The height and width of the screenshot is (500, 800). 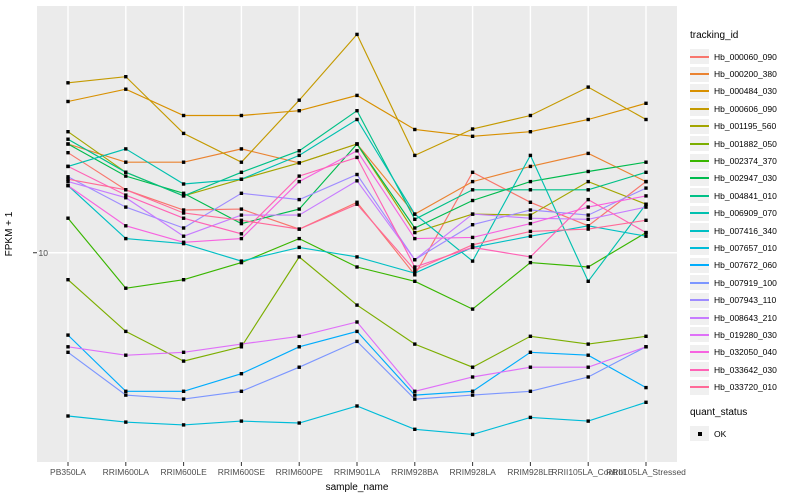 I want to click on legend-label: Hb_033642_030, so click(x=745, y=369).